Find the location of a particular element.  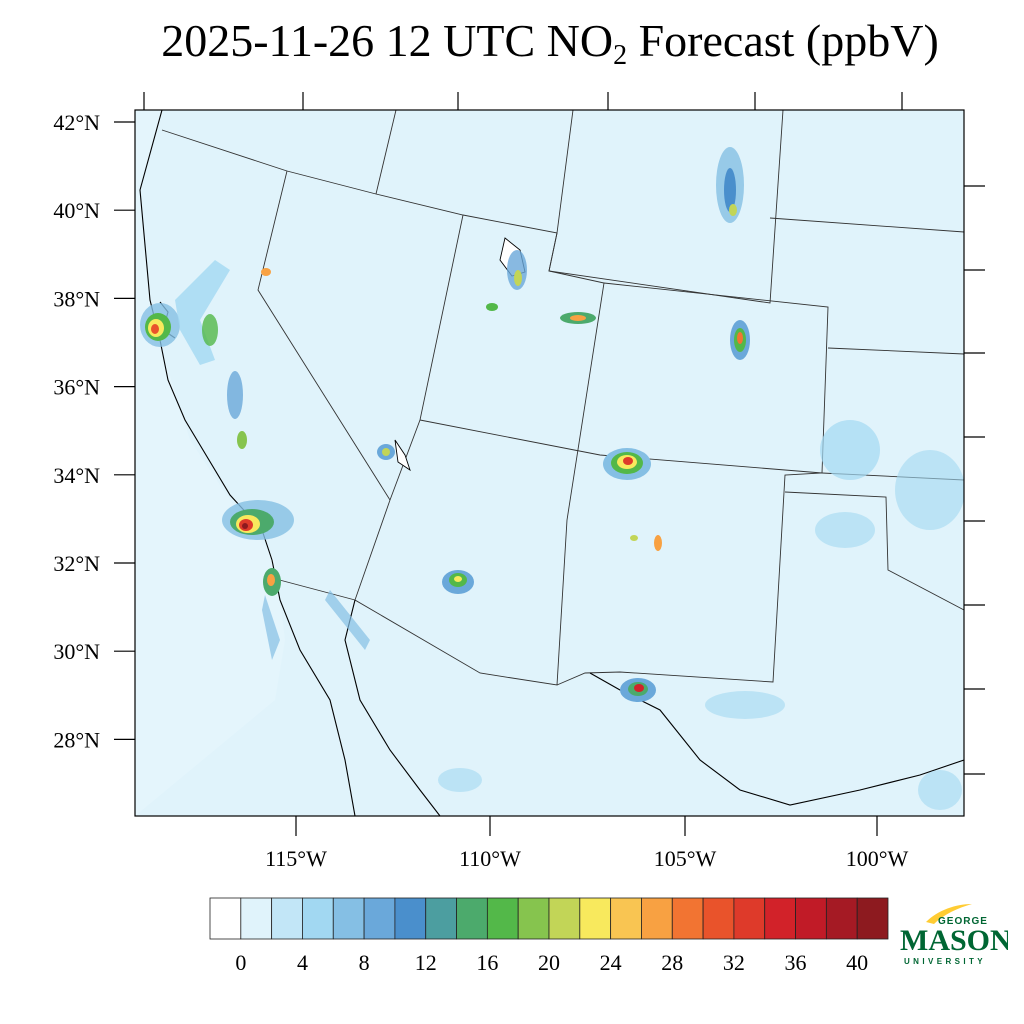

colorbar-label: 32 is located at coordinates (734, 962).